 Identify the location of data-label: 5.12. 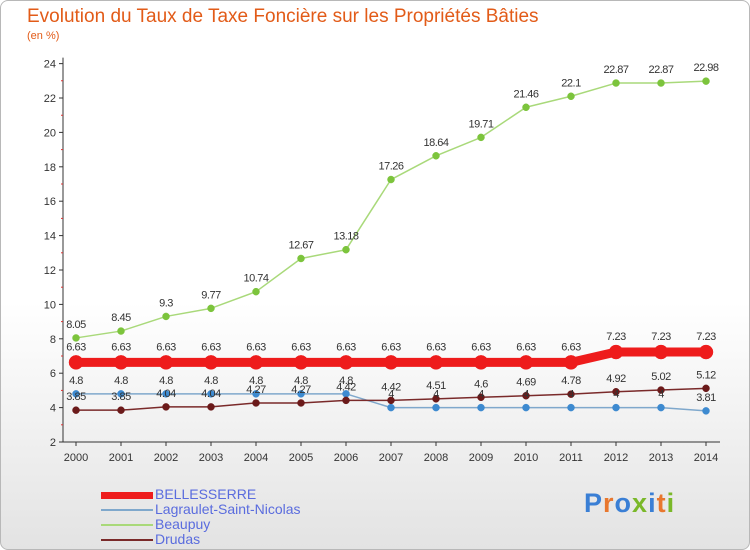
(706, 375).